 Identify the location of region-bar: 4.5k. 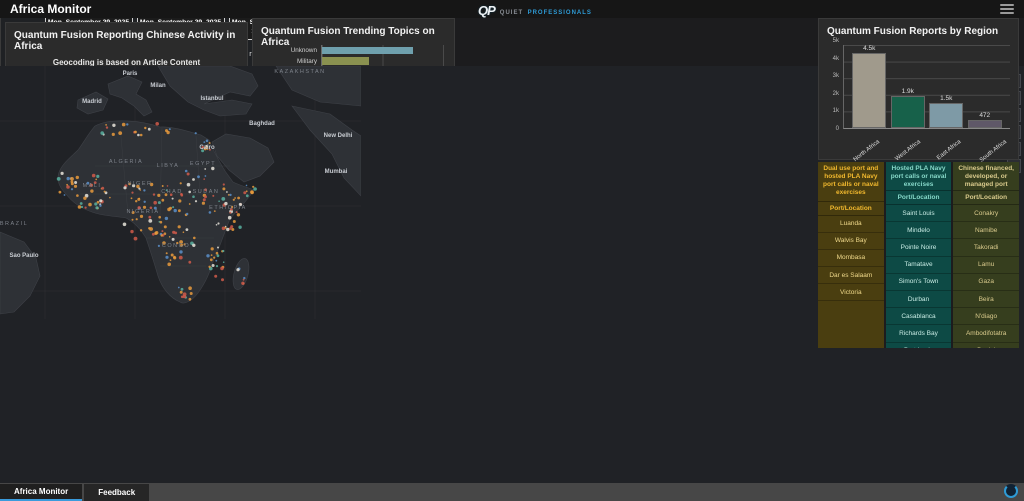
(869, 86).